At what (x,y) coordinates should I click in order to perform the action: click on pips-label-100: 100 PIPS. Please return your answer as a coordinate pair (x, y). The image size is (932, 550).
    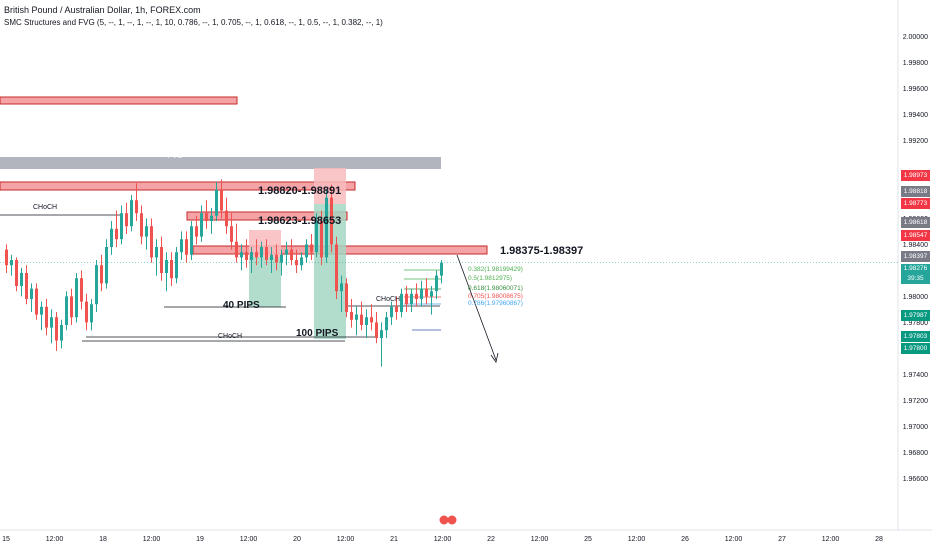
    Looking at the image, I should click on (317, 333).